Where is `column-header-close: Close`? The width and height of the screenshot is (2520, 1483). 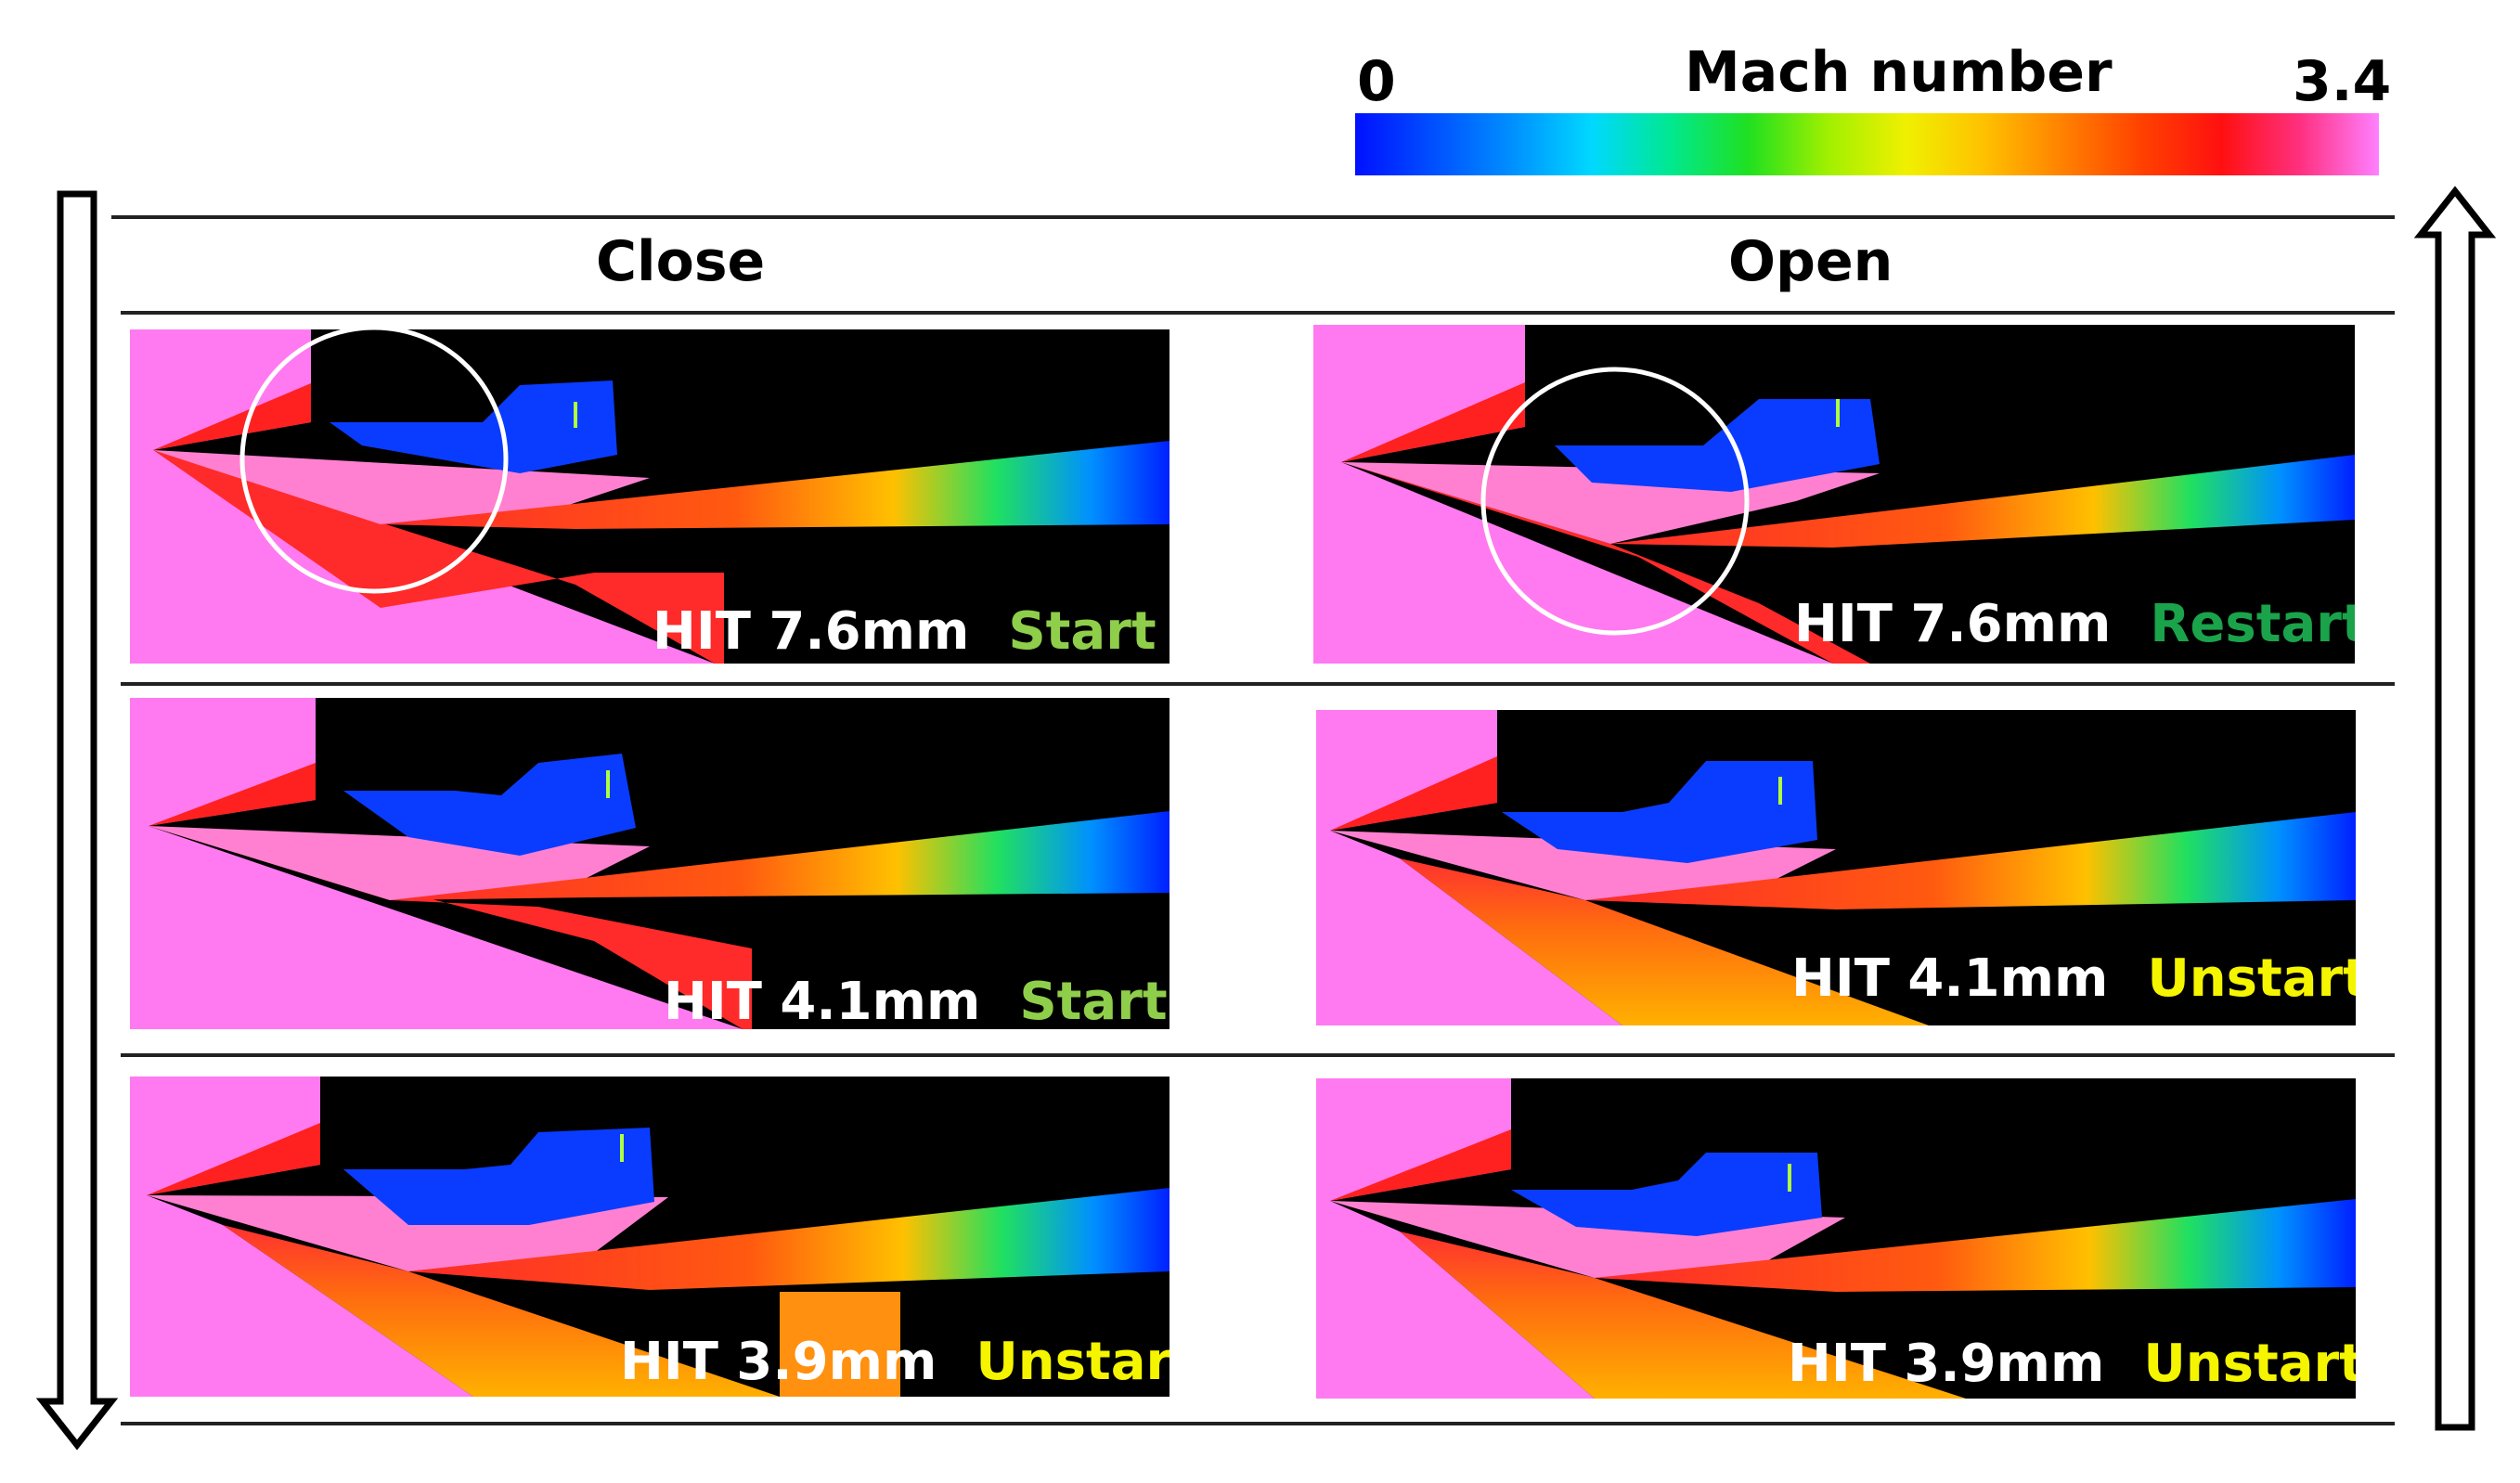
column-header-close: Close is located at coordinates (681, 262).